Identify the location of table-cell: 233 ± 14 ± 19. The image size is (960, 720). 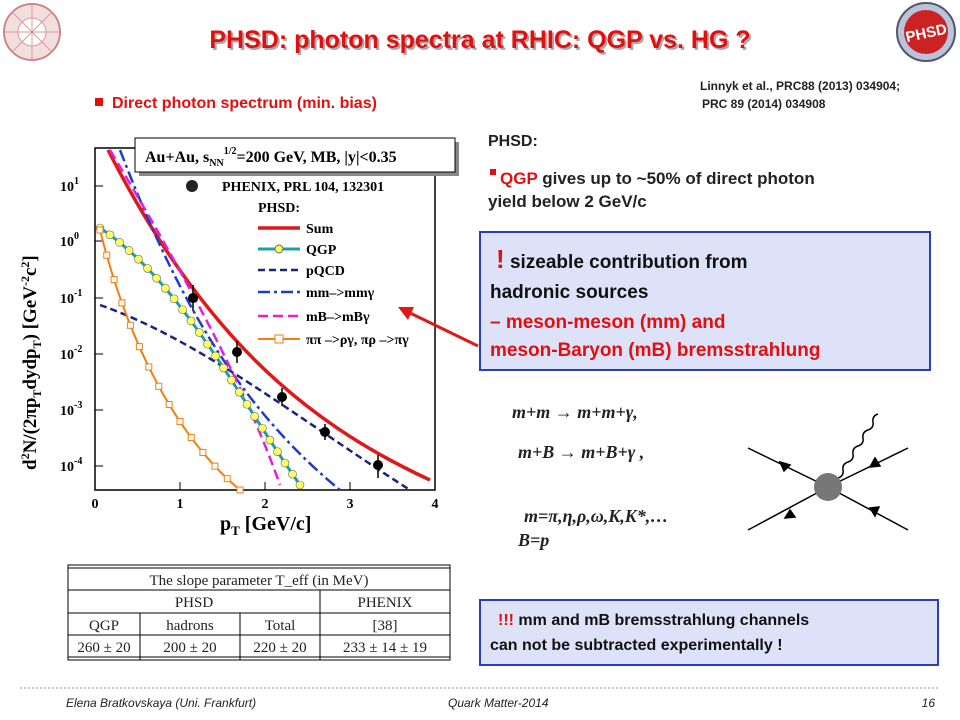
(385, 648).